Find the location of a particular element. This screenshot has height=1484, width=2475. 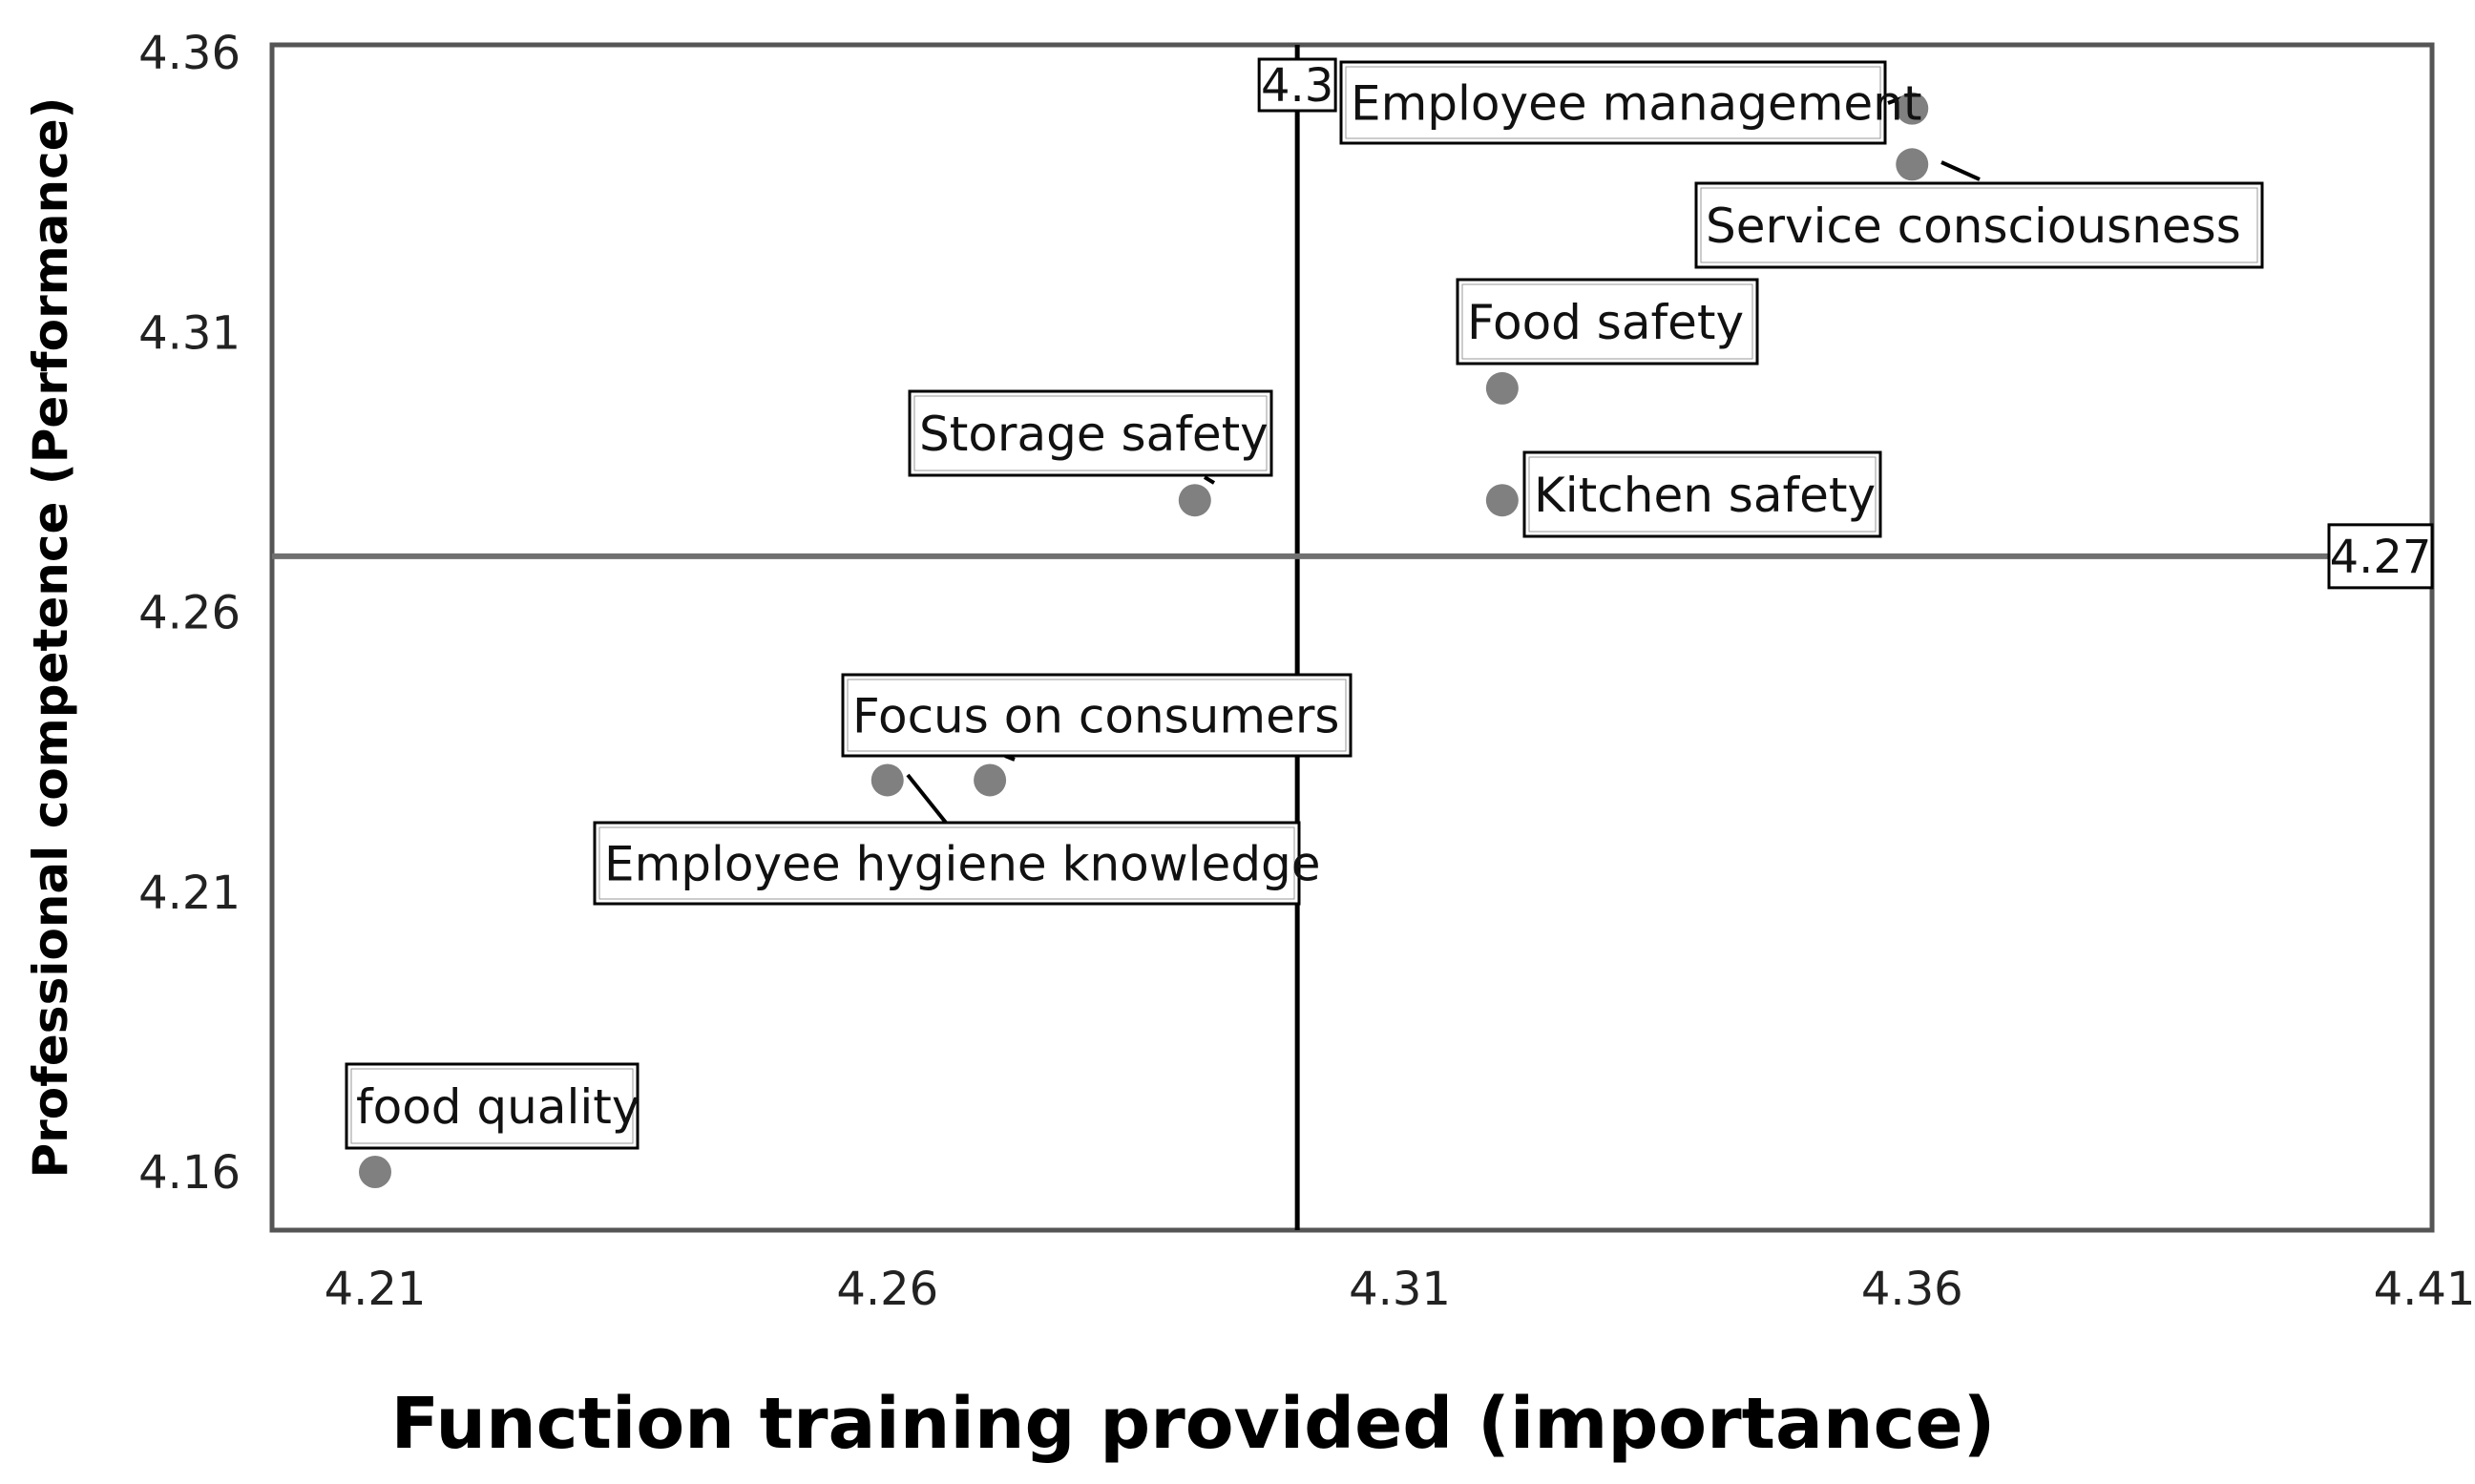

y-axis-ticks: 4.36 4.31 4.26 4.21 4.16 is located at coordinates (189, 613).